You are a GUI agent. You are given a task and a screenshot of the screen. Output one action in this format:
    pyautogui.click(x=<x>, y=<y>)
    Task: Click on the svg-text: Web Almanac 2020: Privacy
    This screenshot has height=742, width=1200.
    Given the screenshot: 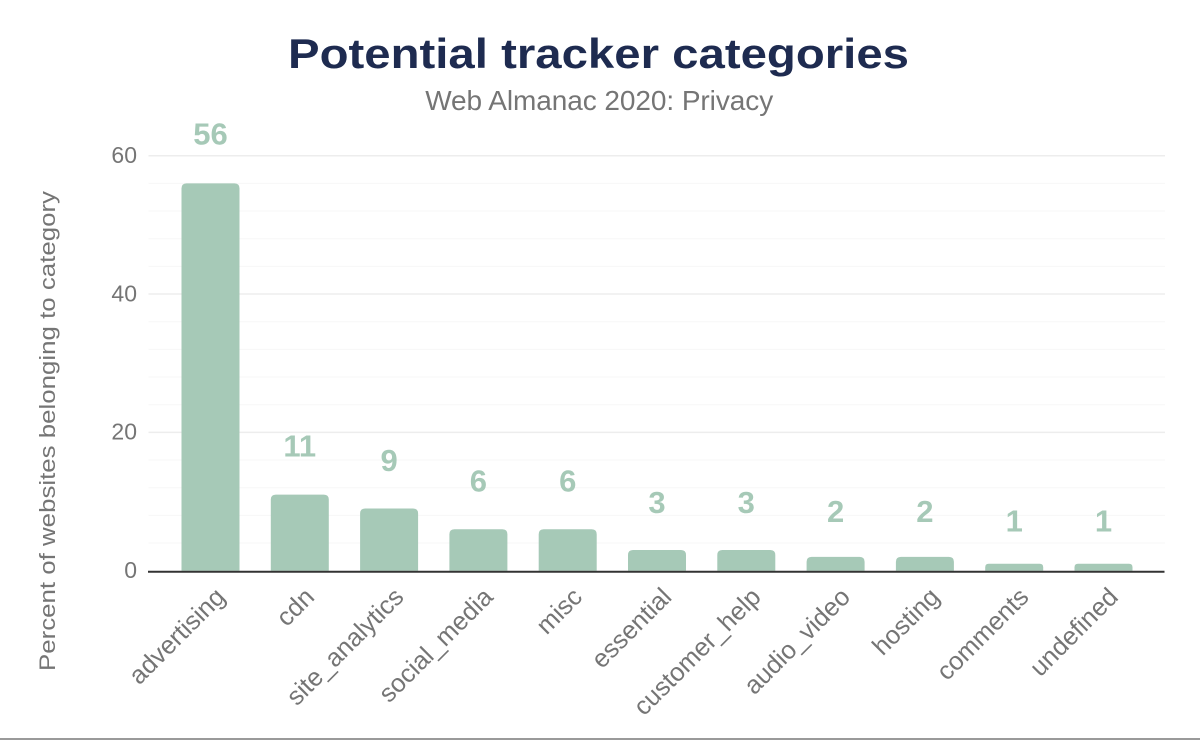 What is the action you would take?
    pyautogui.click(x=599, y=100)
    